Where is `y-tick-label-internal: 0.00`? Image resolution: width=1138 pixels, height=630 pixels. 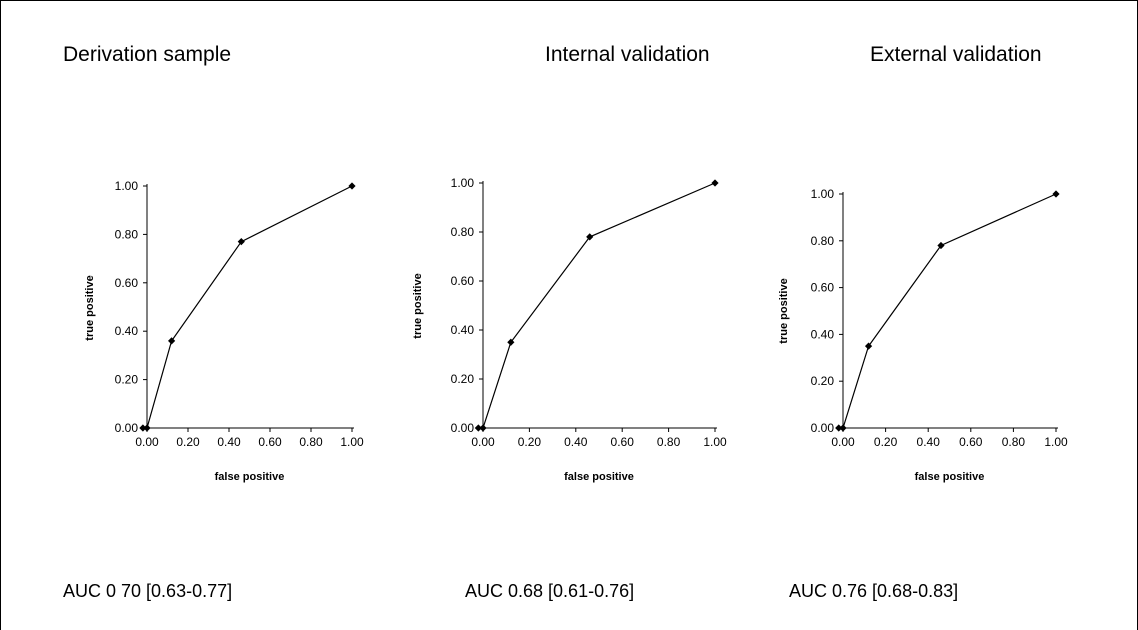
y-tick-label-internal: 0.00 is located at coordinates (463, 428).